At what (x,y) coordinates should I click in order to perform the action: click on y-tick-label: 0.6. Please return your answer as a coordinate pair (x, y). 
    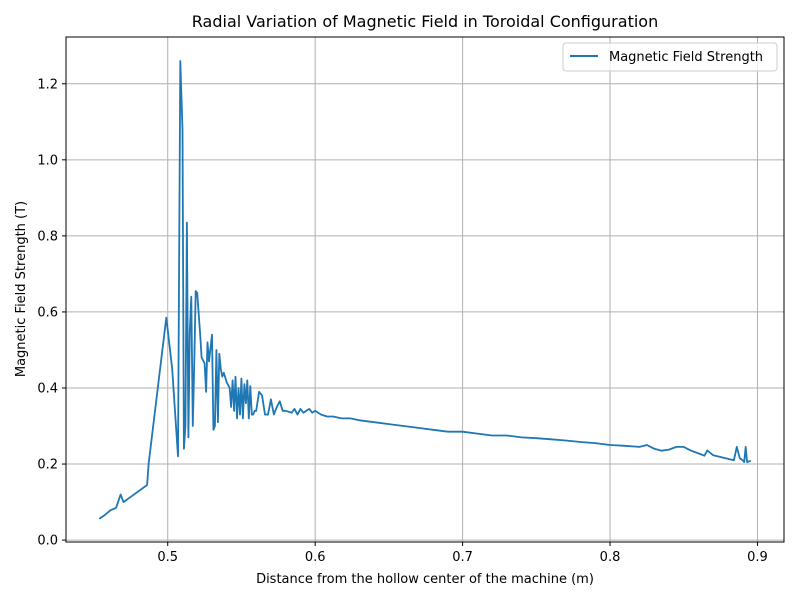
    Looking at the image, I should click on (47, 312).